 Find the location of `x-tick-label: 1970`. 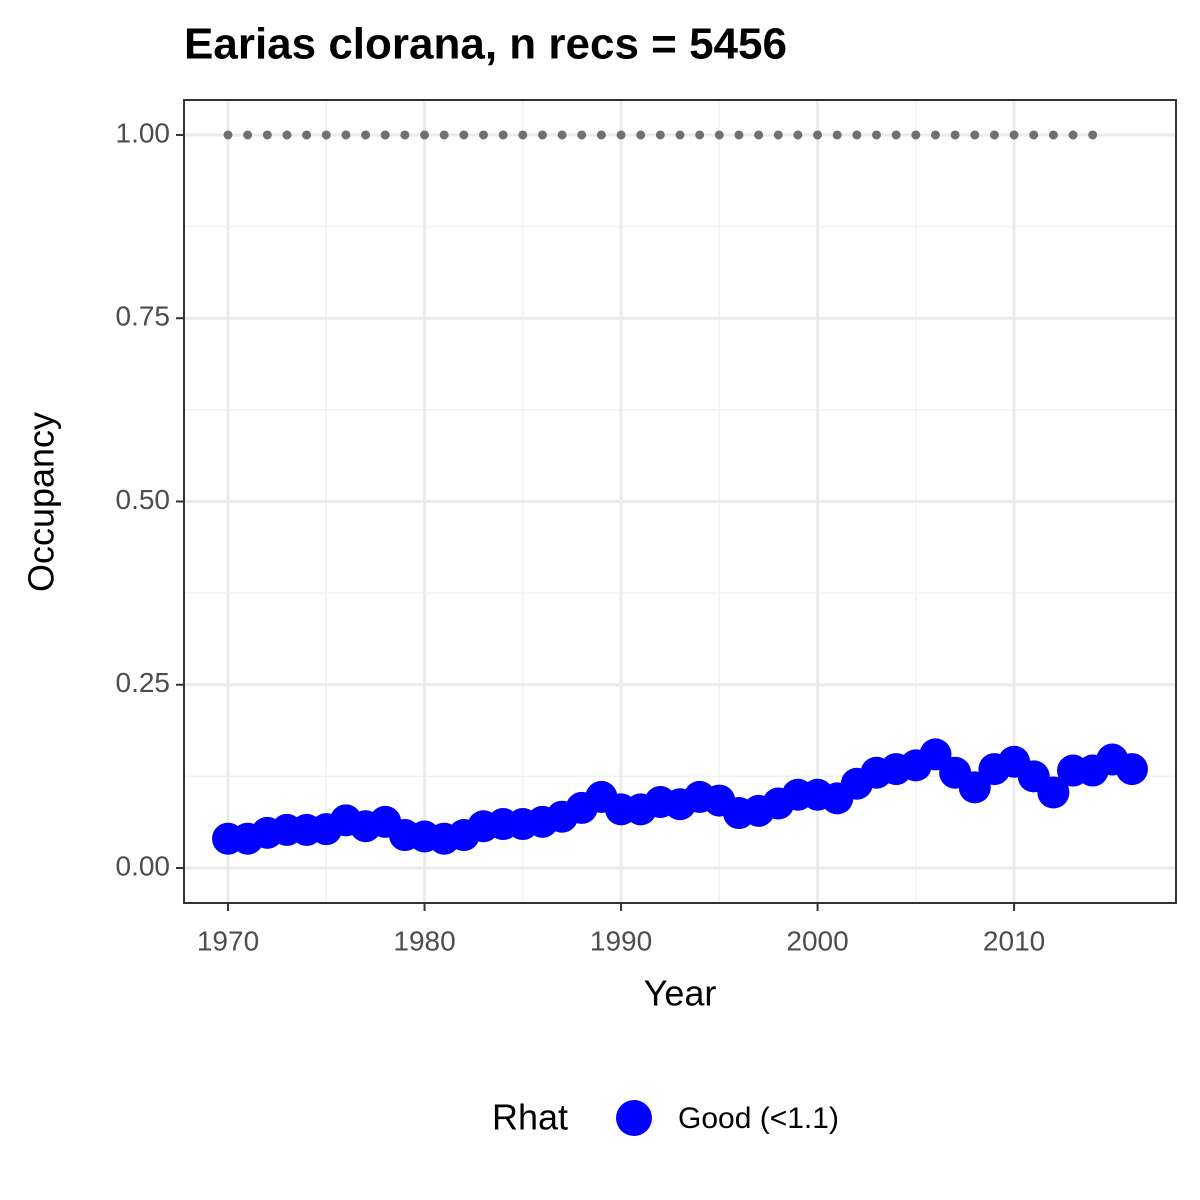

x-tick-label: 1970 is located at coordinates (228, 940).